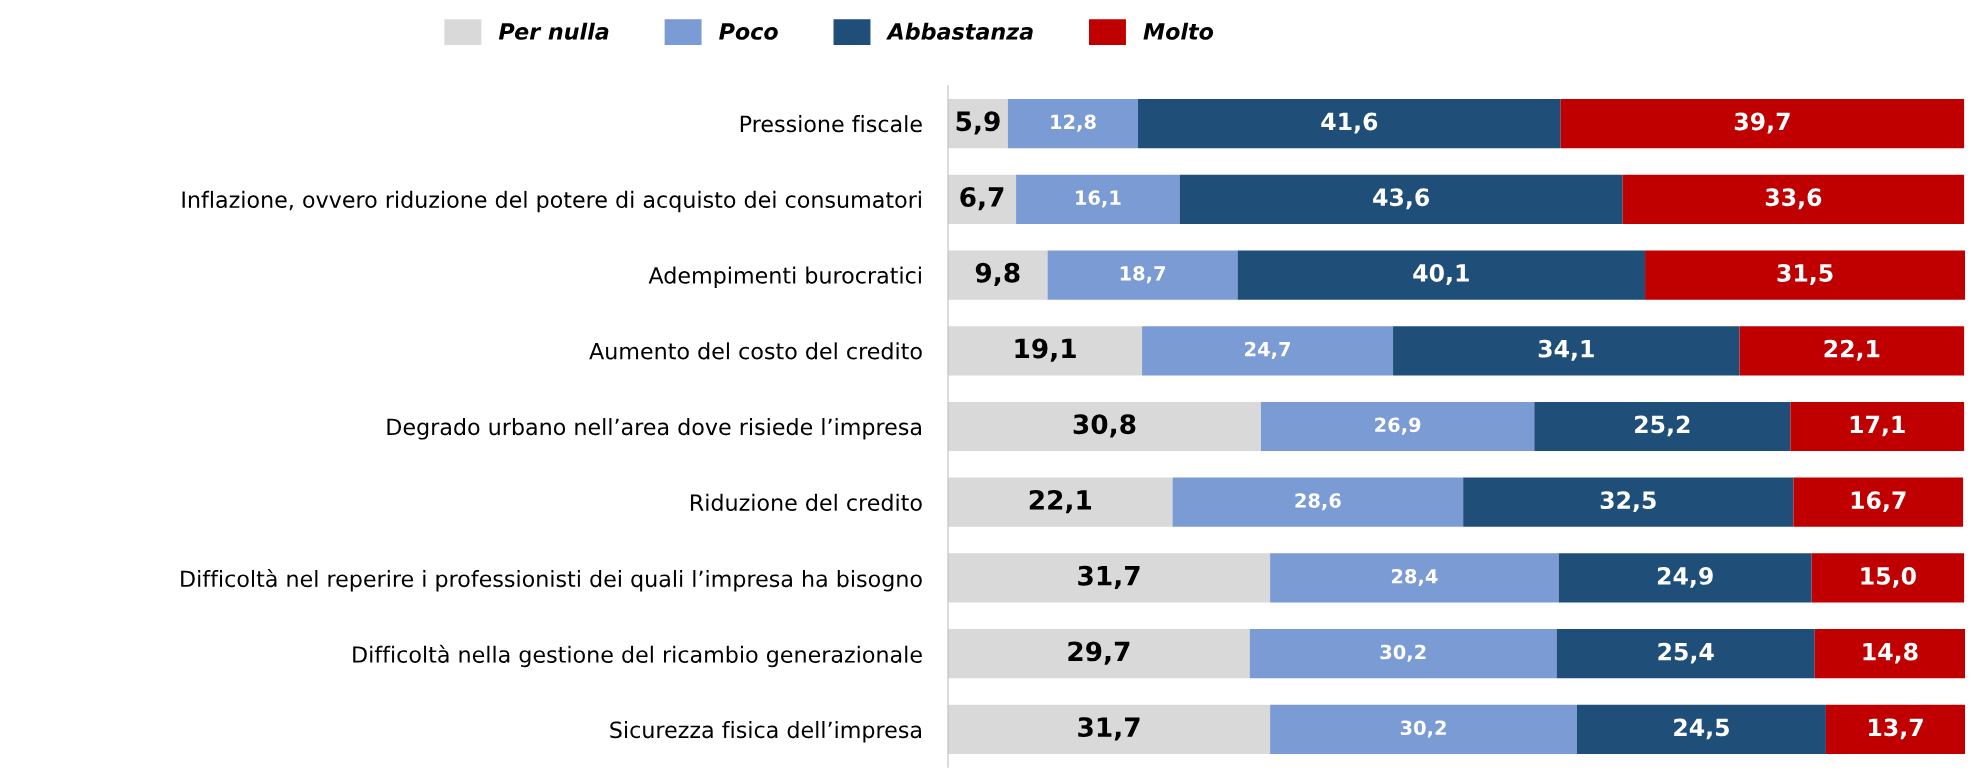 This screenshot has height=779, width=1975. What do you see at coordinates (551, 580) in the screenshot?
I see `y-tick-label: Difficoltà nel reperire i professionisti dei quali l’impresa ha bisogno` at bounding box center [551, 580].